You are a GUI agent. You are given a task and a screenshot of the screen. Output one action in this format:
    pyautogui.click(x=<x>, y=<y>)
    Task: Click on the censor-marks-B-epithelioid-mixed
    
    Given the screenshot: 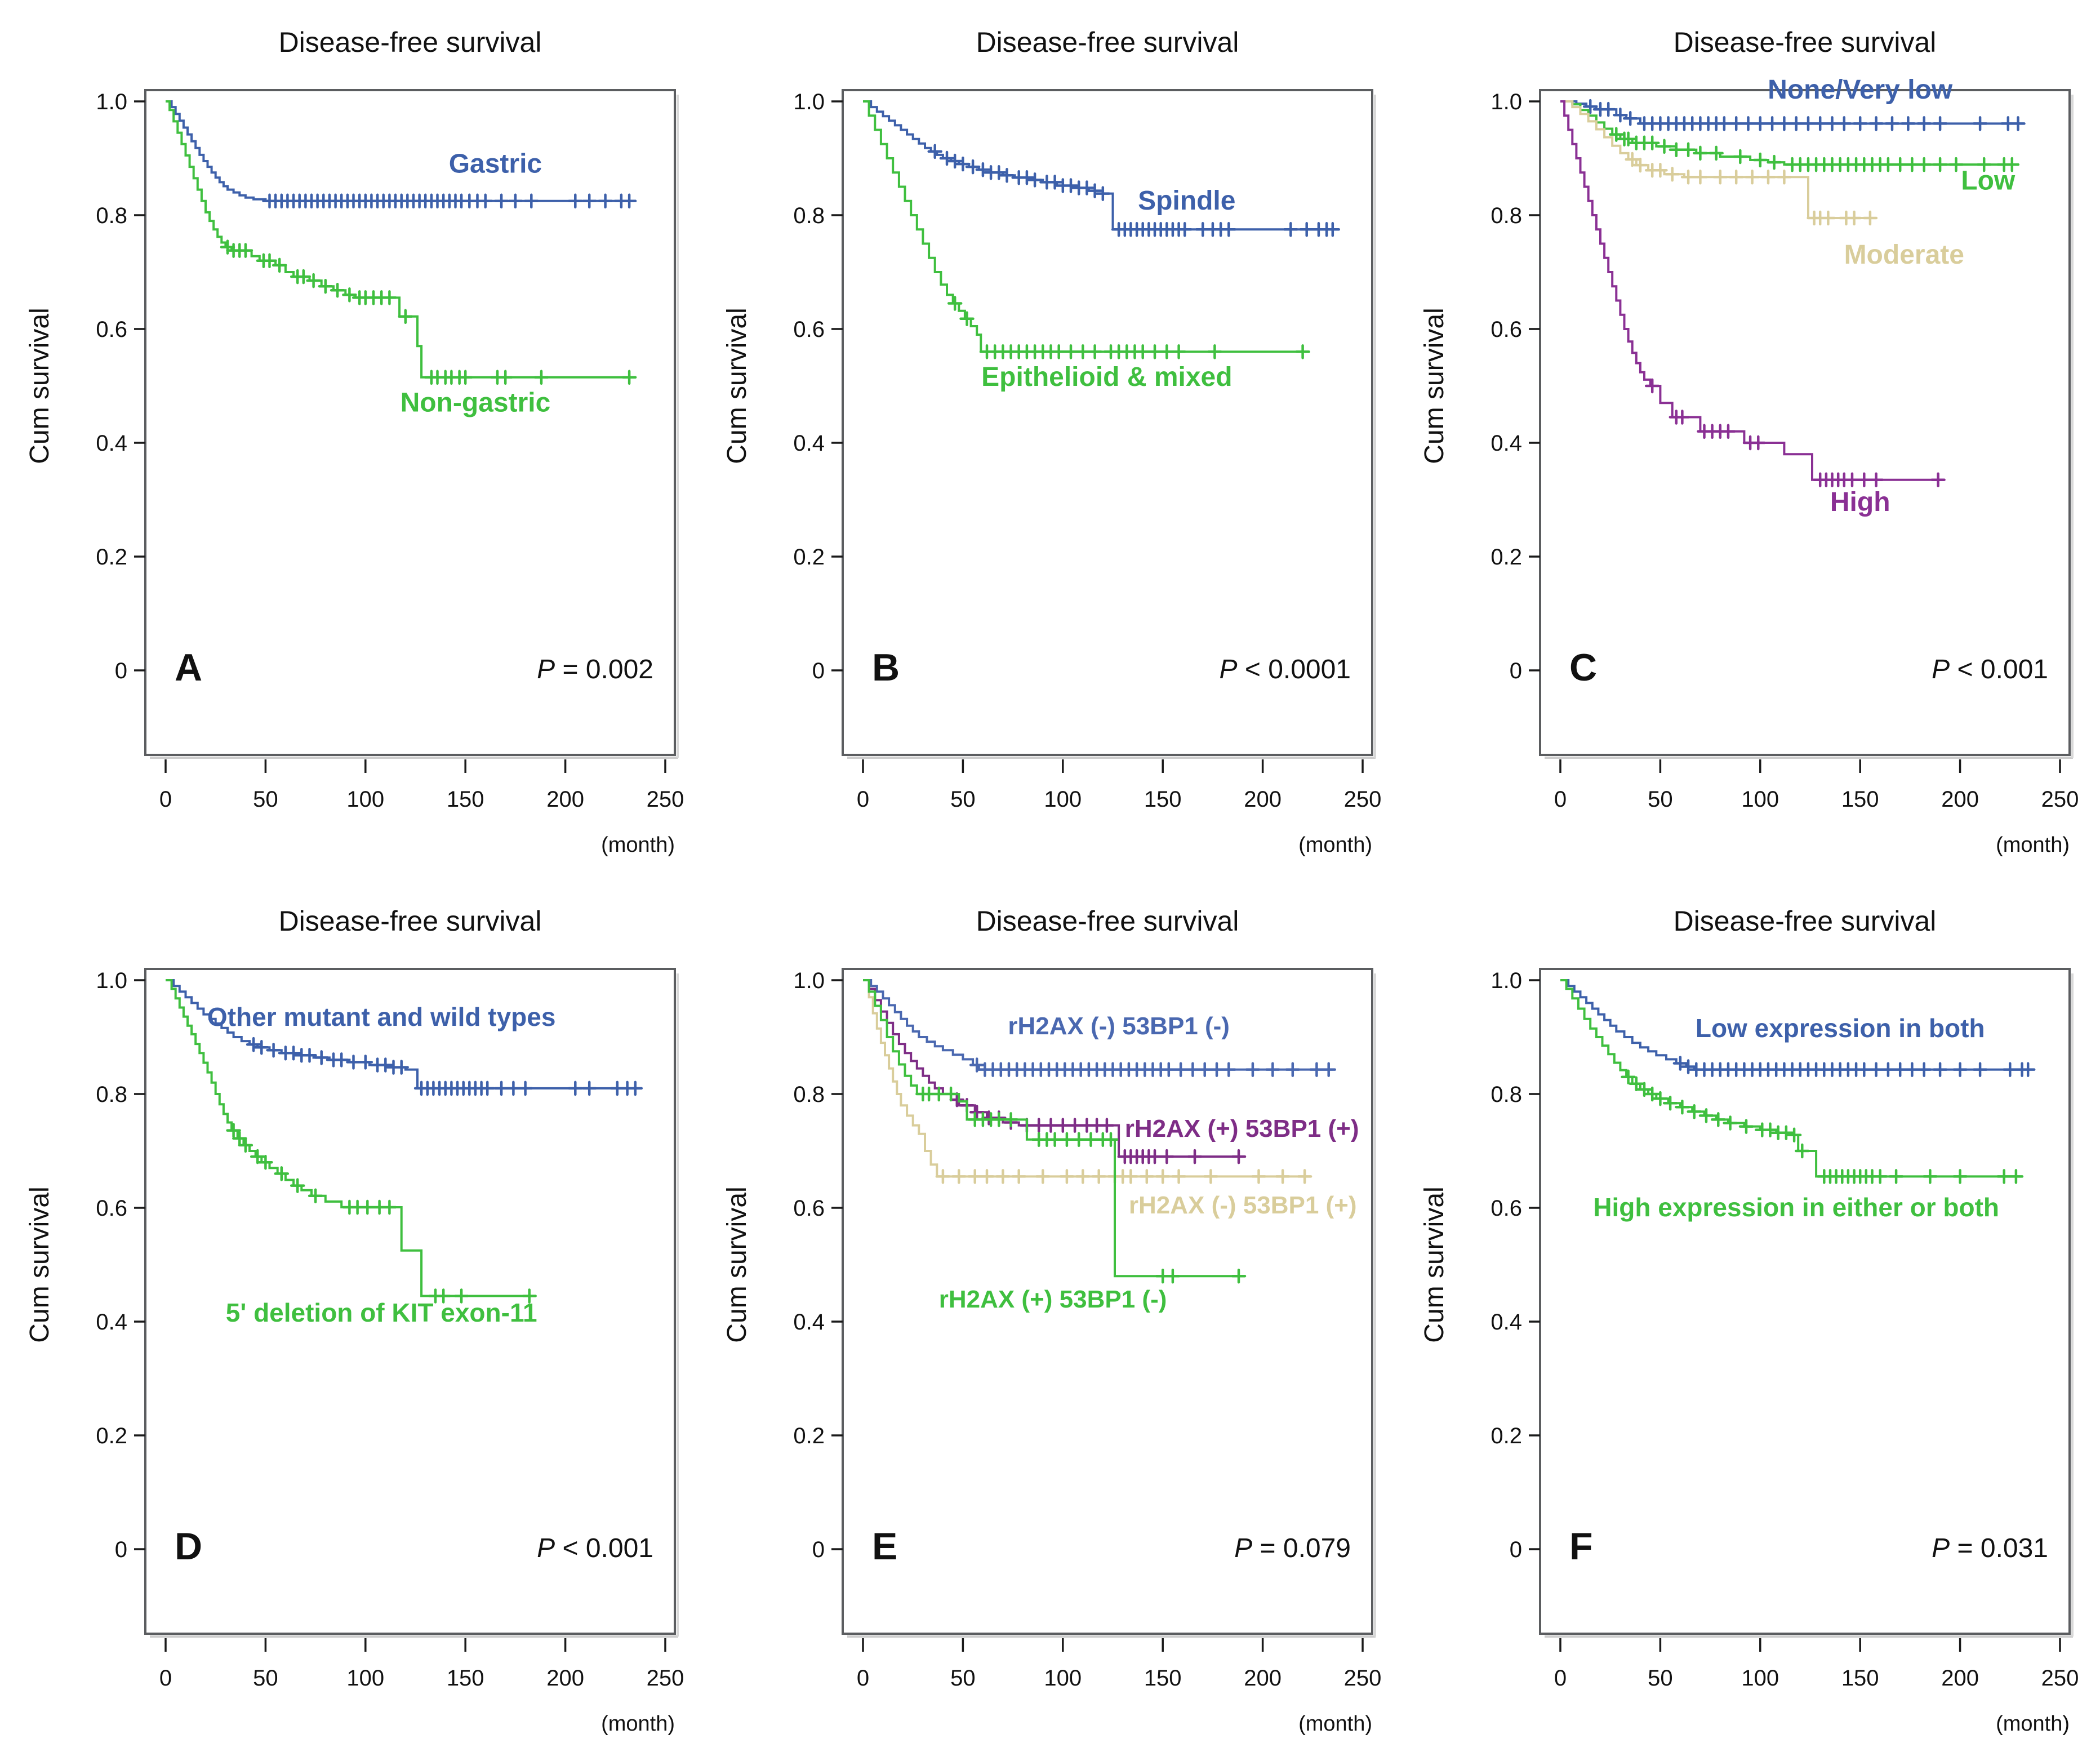 What is the action you would take?
    pyautogui.click(x=1128, y=327)
    